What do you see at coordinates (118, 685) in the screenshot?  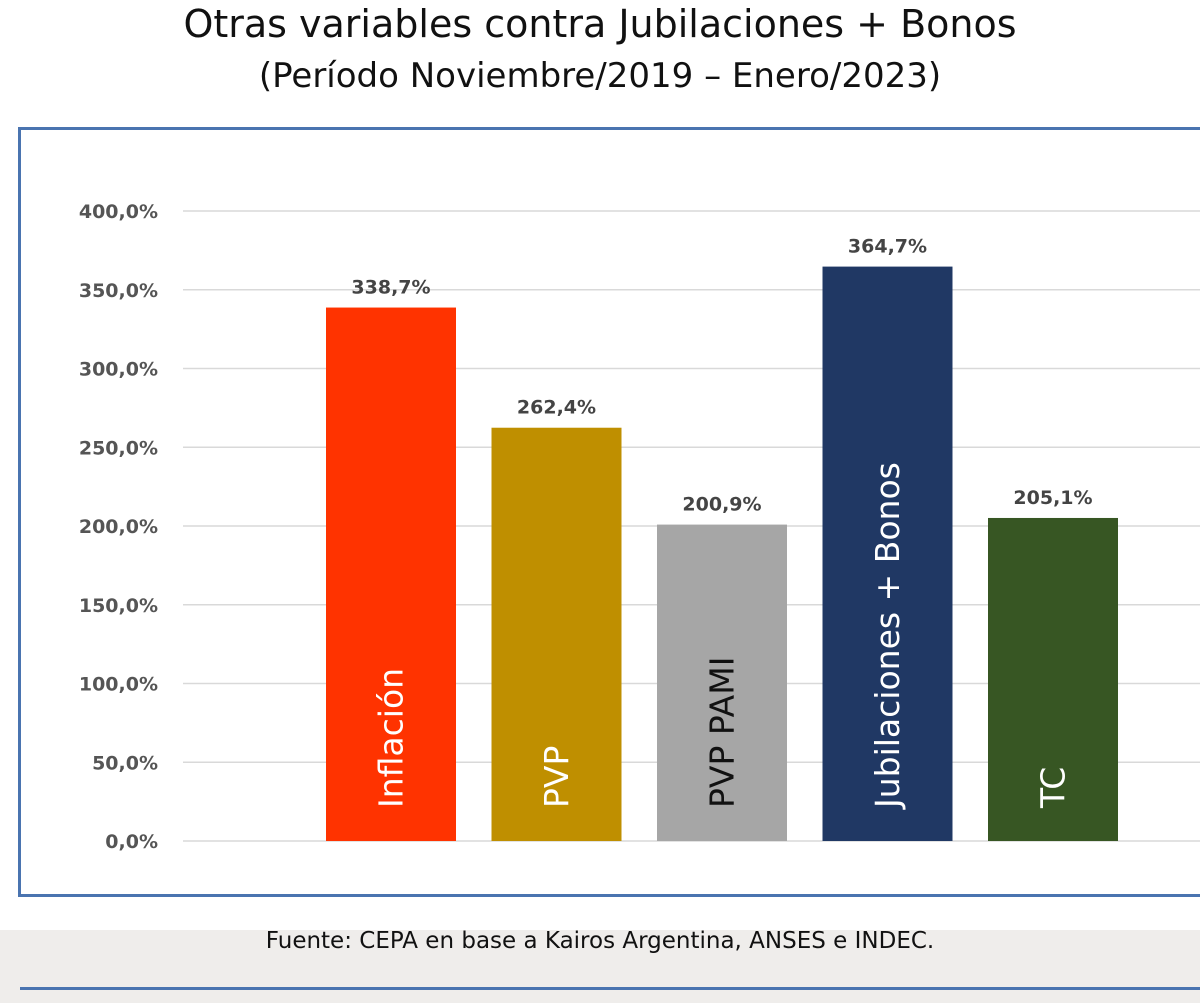 I see `y-tick-label: 100,0%` at bounding box center [118, 685].